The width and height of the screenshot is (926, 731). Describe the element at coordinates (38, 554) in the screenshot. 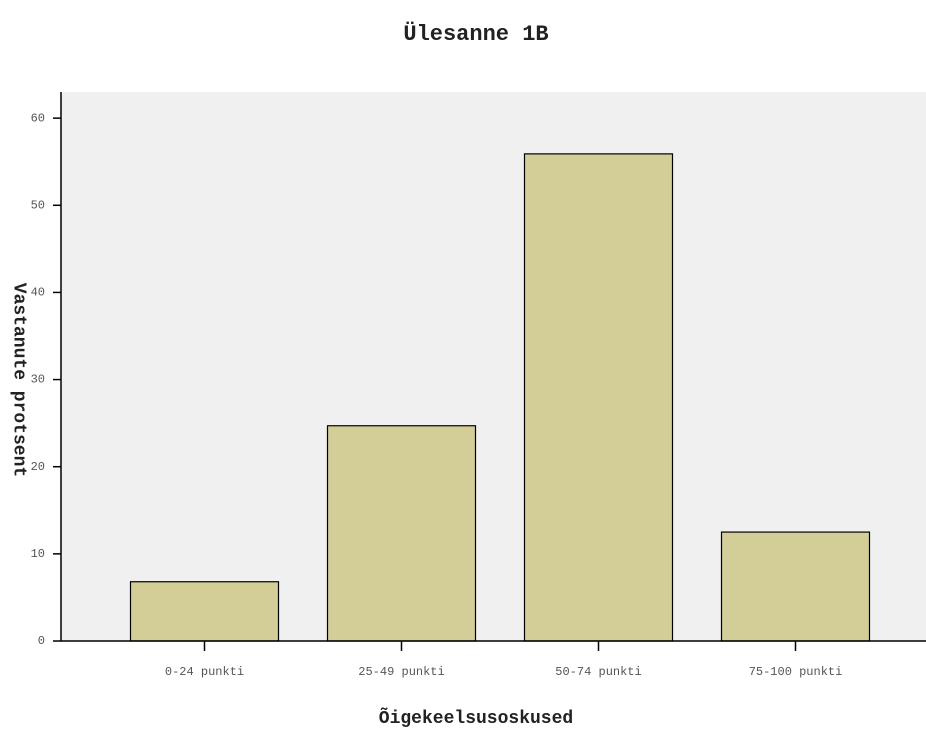

I see `y-tick-label: 10` at that location.